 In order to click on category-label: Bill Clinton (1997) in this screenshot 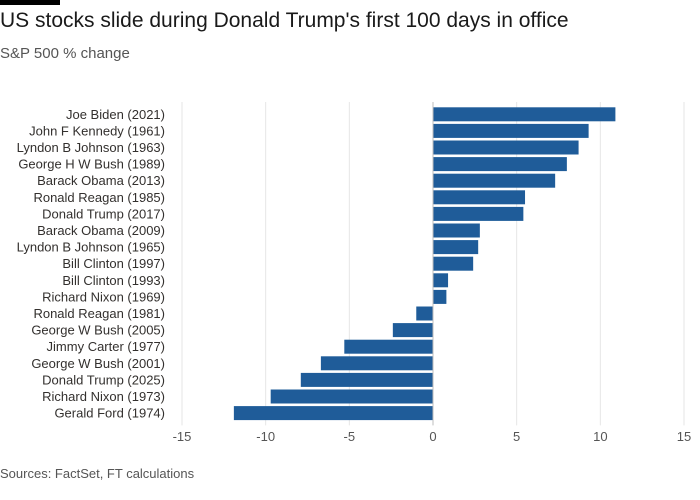, I will do `click(113, 263)`.